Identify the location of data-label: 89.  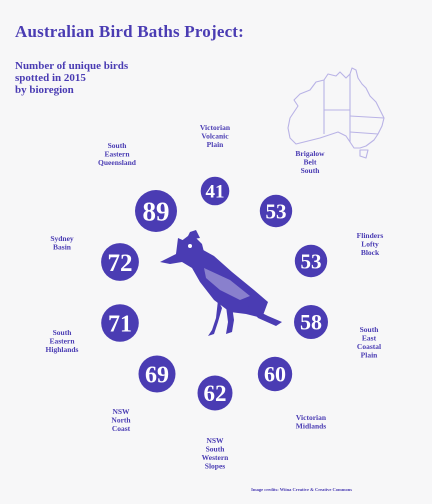
(156, 211).